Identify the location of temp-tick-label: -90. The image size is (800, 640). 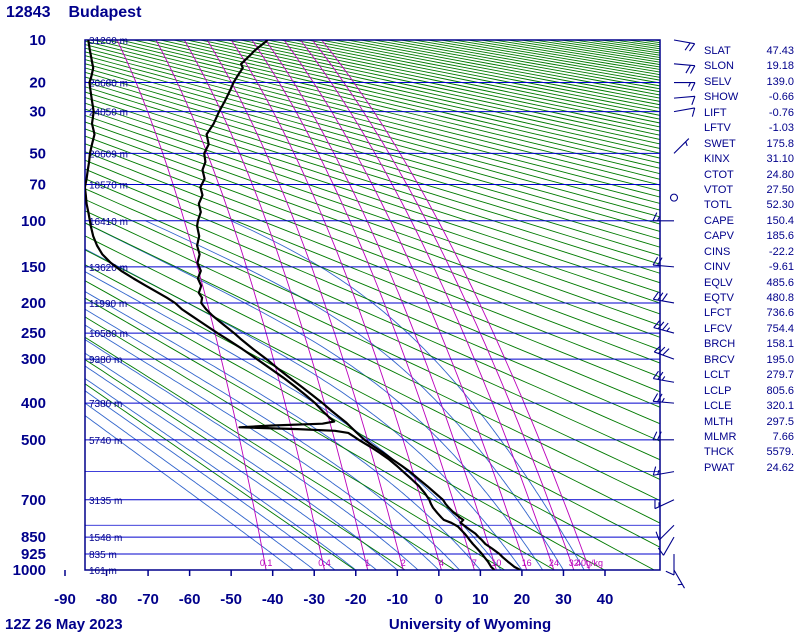
(65, 599).